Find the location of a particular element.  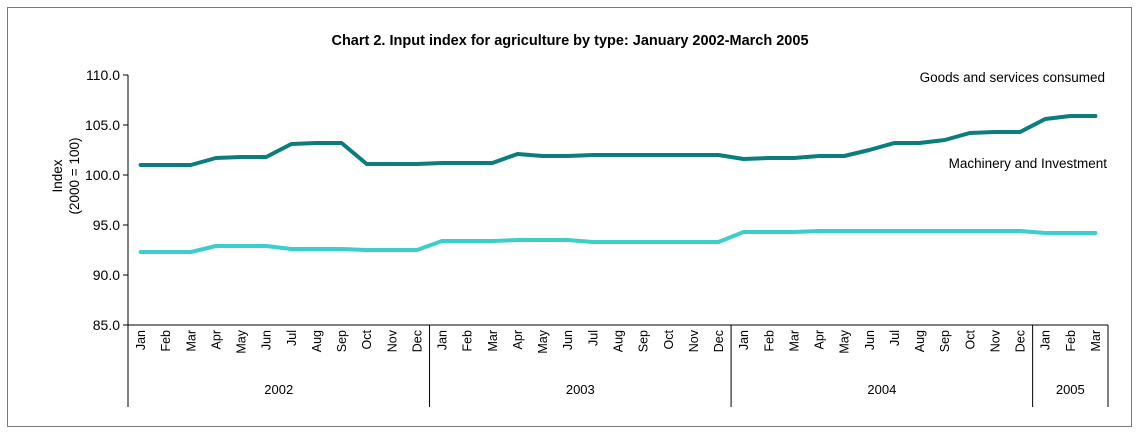

y-tick-label: 90.0 is located at coordinates (106, 275).